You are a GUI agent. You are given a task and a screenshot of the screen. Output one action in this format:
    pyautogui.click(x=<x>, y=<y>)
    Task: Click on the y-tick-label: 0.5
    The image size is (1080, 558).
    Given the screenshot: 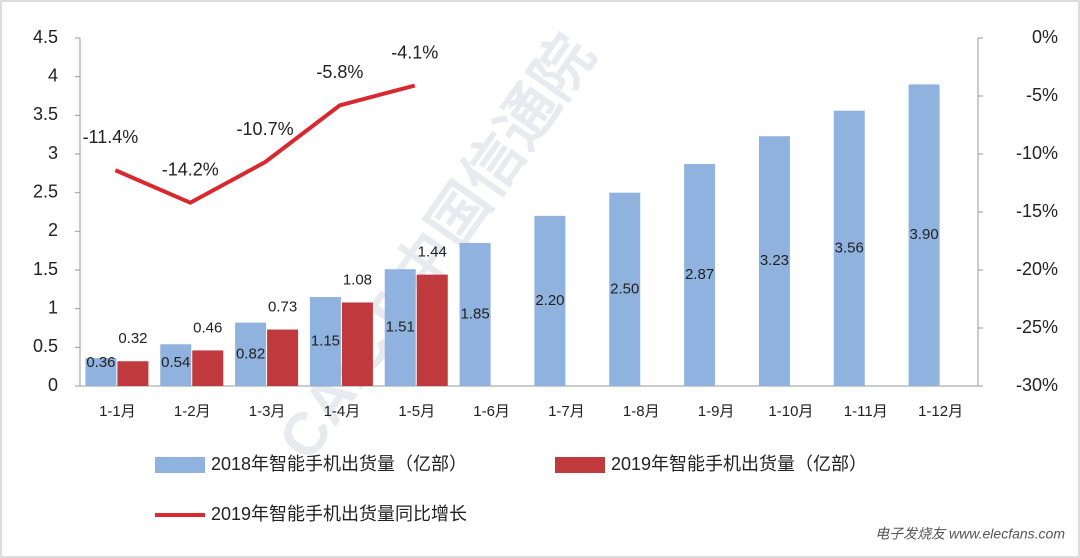 What is the action you would take?
    pyautogui.click(x=45, y=346)
    